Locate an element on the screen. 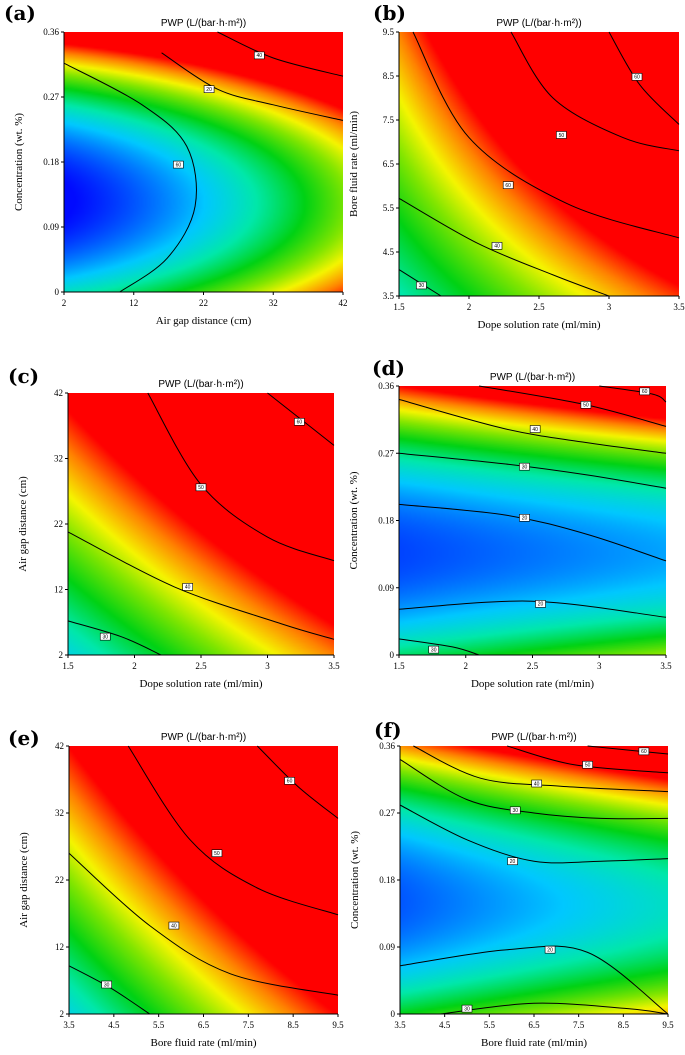  panel-letter: (d) is located at coordinates (388, 368).